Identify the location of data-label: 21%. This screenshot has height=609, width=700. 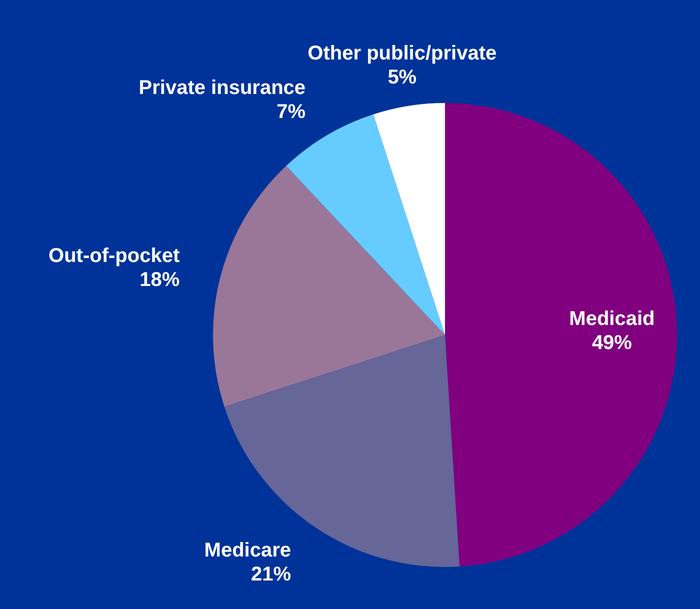
(271, 575).